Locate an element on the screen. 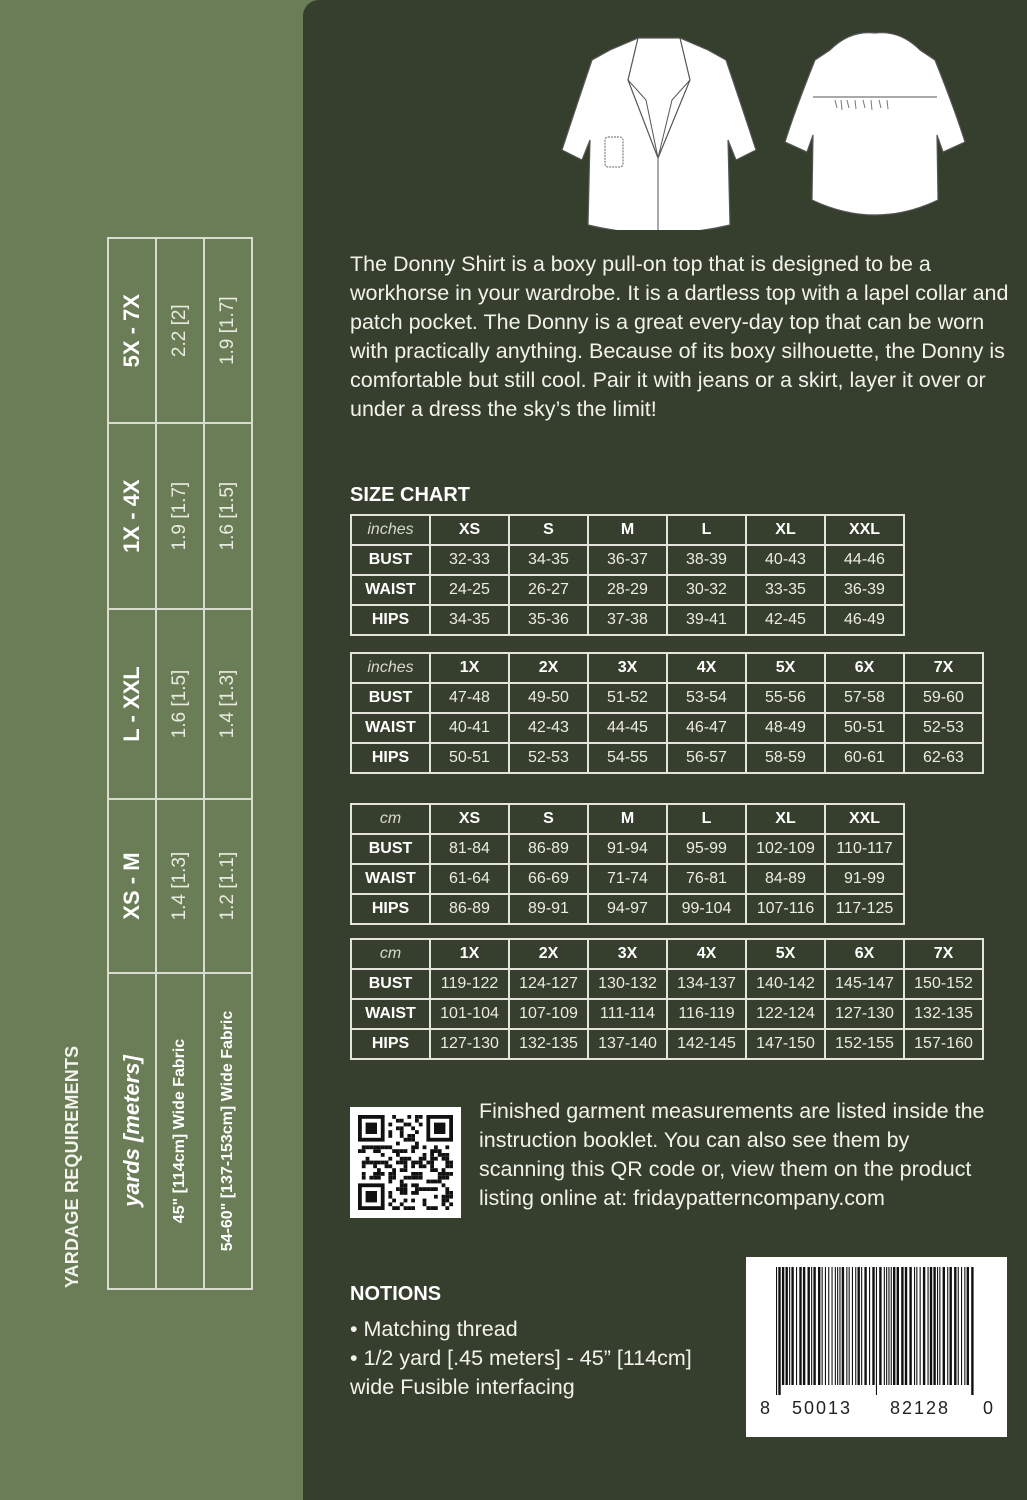 This screenshot has height=1500, width=1027. measurement-cell: 30-32 is located at coordinates (706, 590).